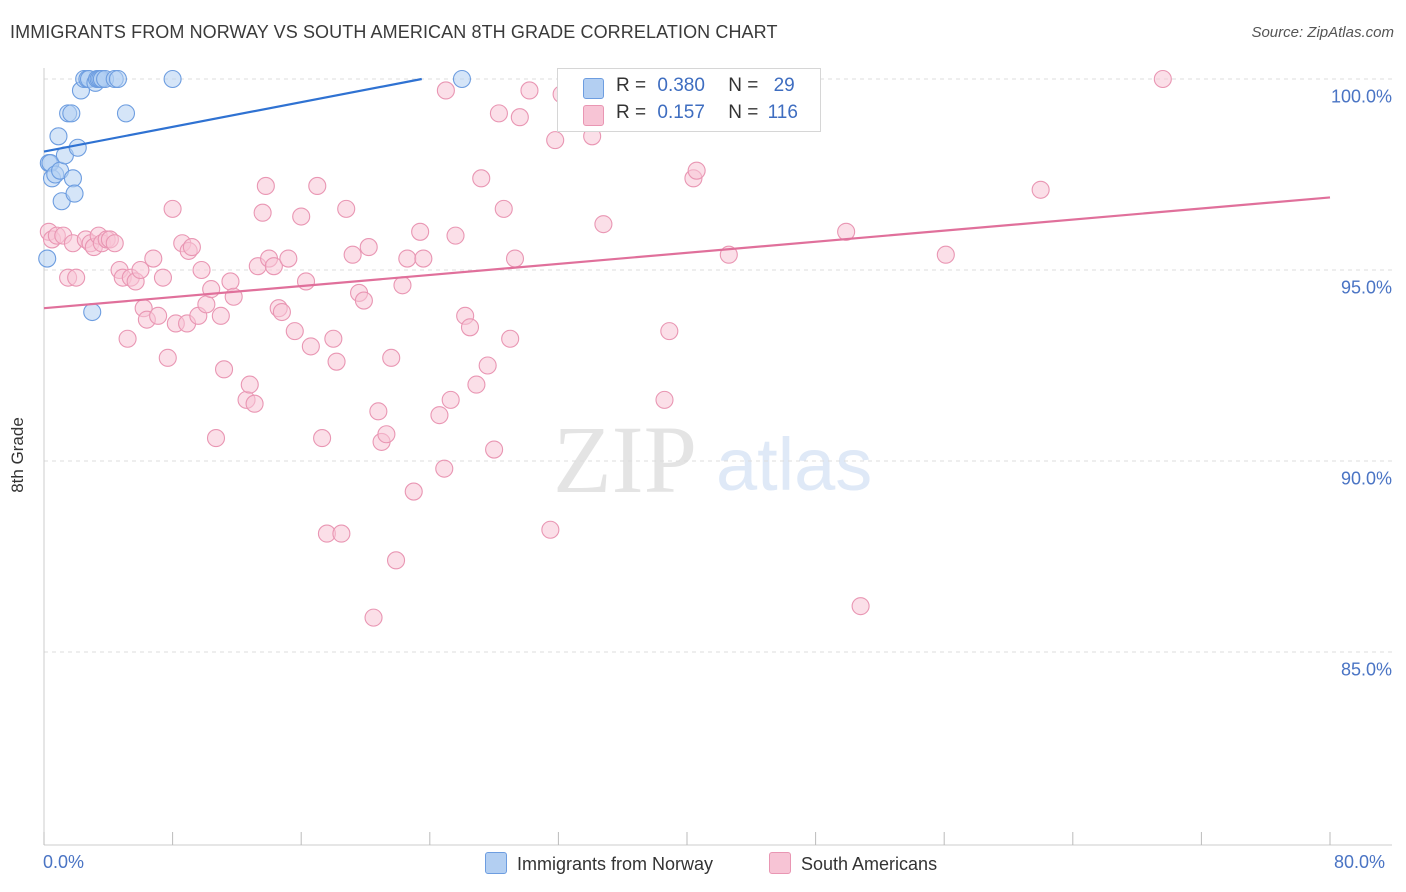 The height and width of the screenshot is (892, 1406). I want to click on bottom-legend-south-americans: South Americans, so click(853, 863).